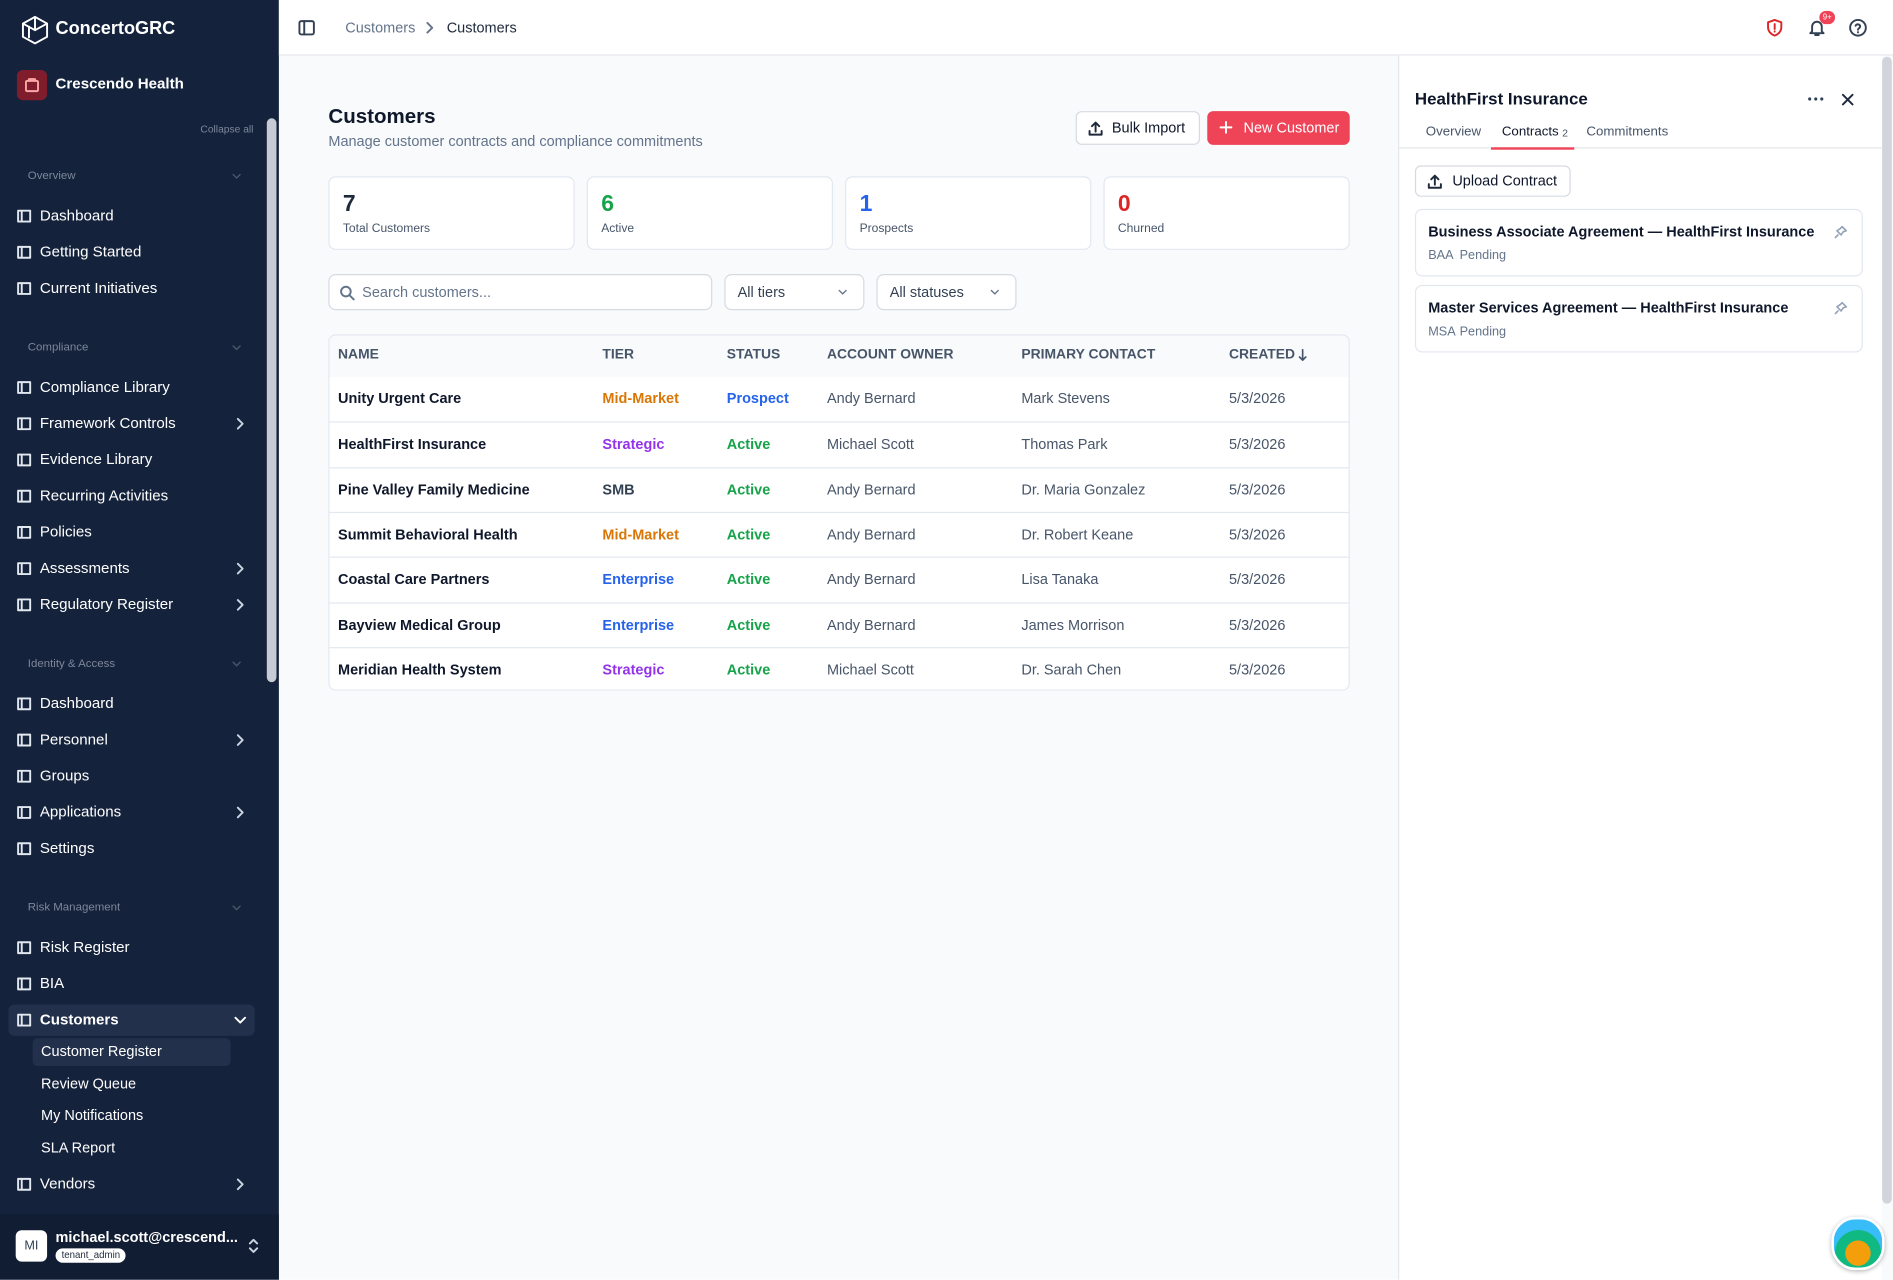  Describe the element at coordinates (1257, 489) in the screenshot. I see `cell-created: 5/3/2026` at that location.